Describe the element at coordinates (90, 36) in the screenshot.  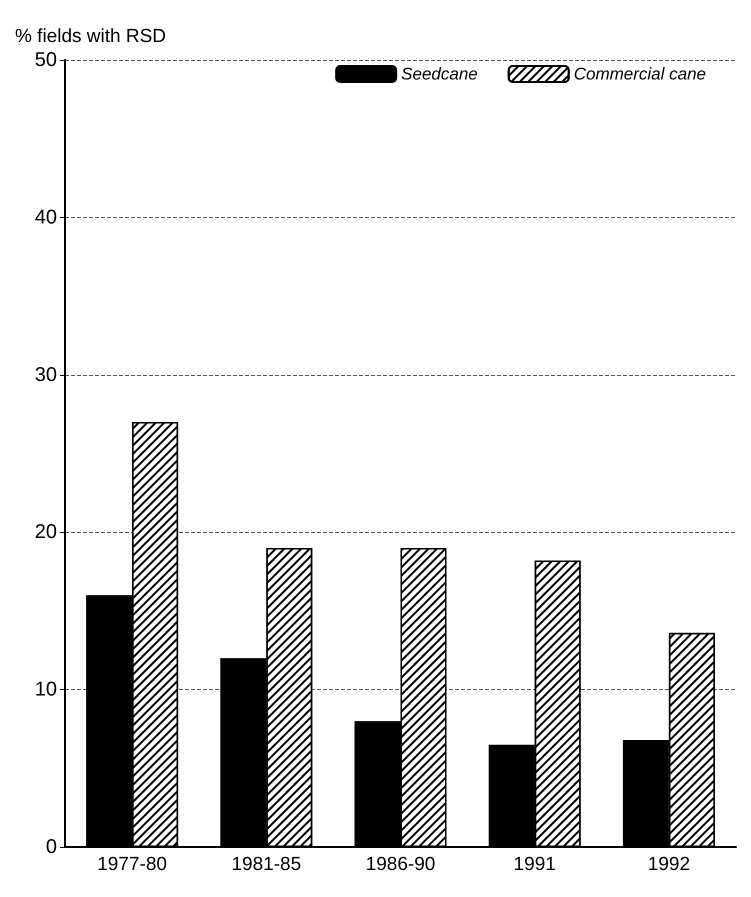
I see `y-axis-title: % fields with RSD` at that location.